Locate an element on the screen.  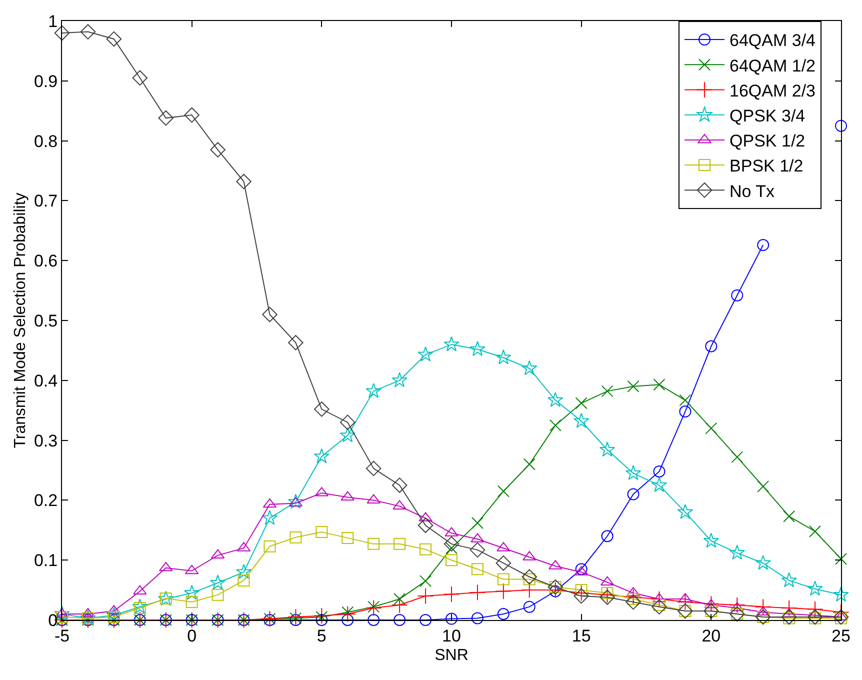
y-tick-label: 0.6 is located at coordinates (46, 261).